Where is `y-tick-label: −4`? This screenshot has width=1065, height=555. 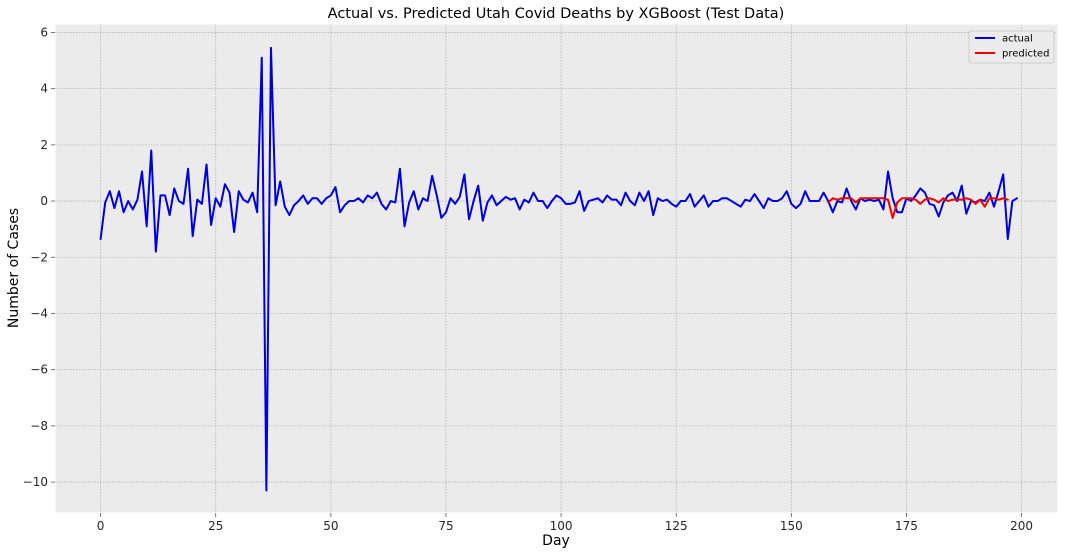 y-tick-label: −4 is located at coordinates (39, 313).